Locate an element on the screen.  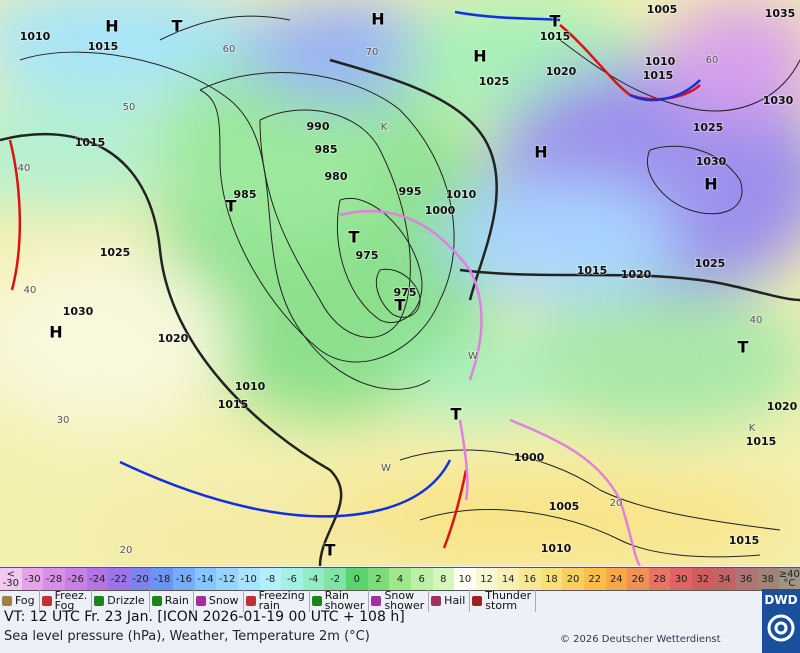
scale-cell: 8 is located at coordinates (443, 579).